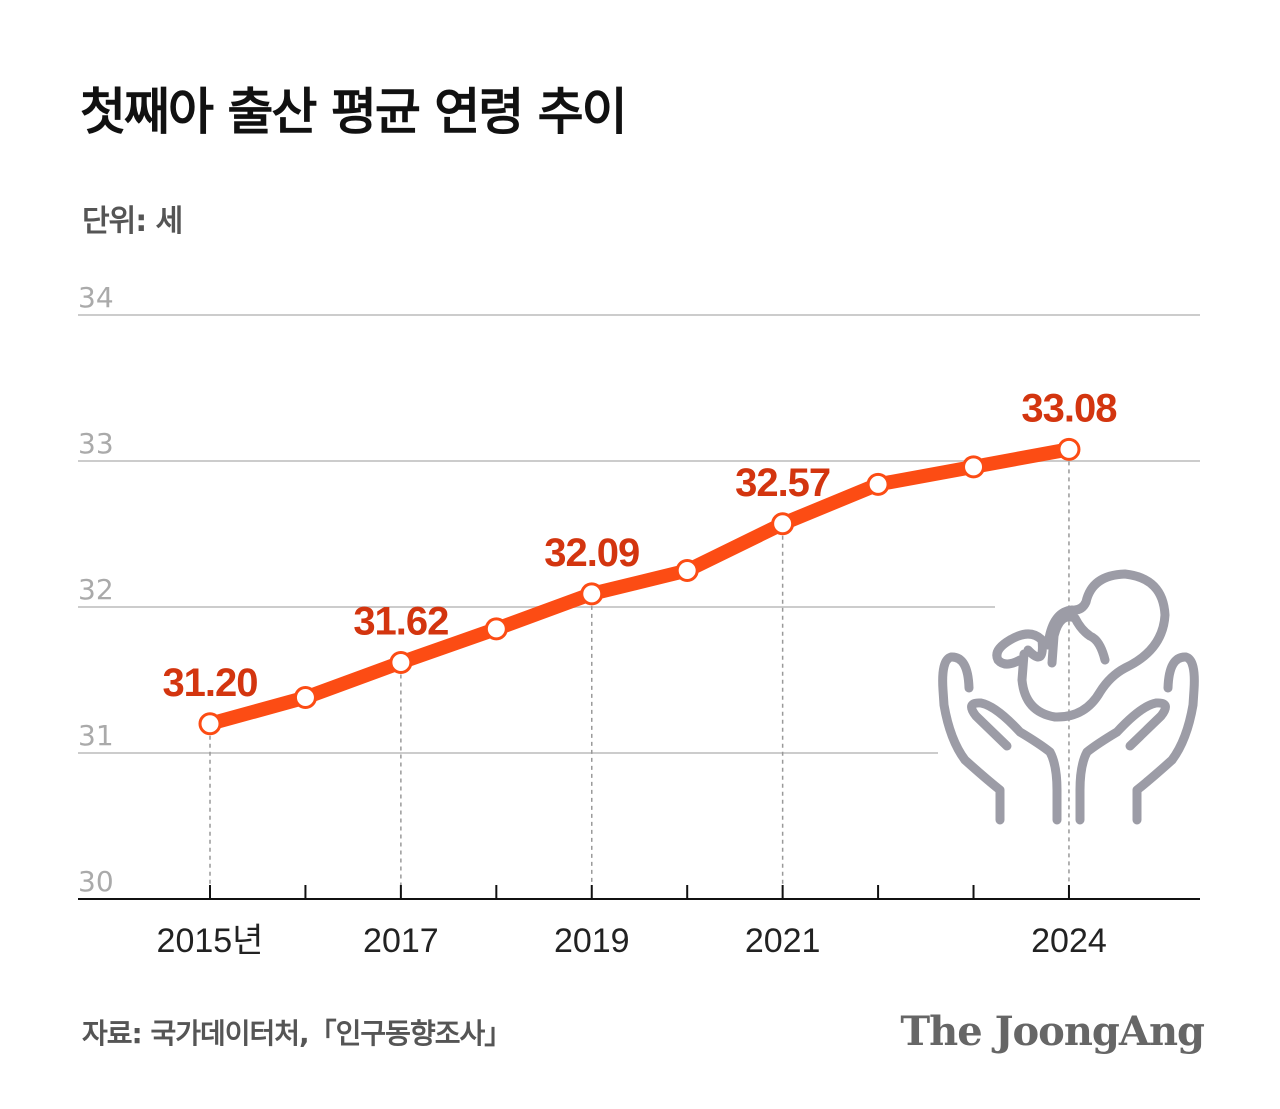 The image size is (1280, 1109). Describe the element at coordinates (96, 297) in the screenshot. I see `y-tick-label: 34` at that location.